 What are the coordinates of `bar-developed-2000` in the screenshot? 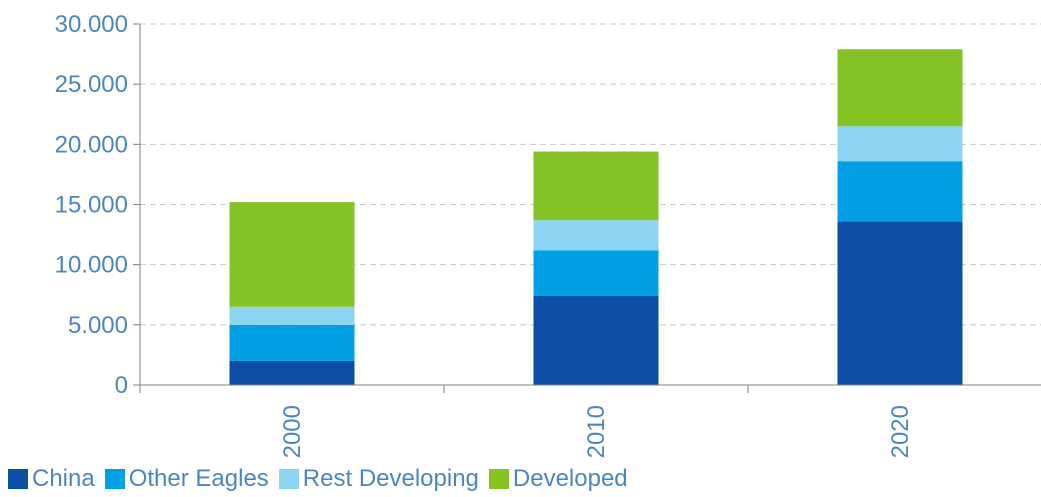 It's located at (292, 254).